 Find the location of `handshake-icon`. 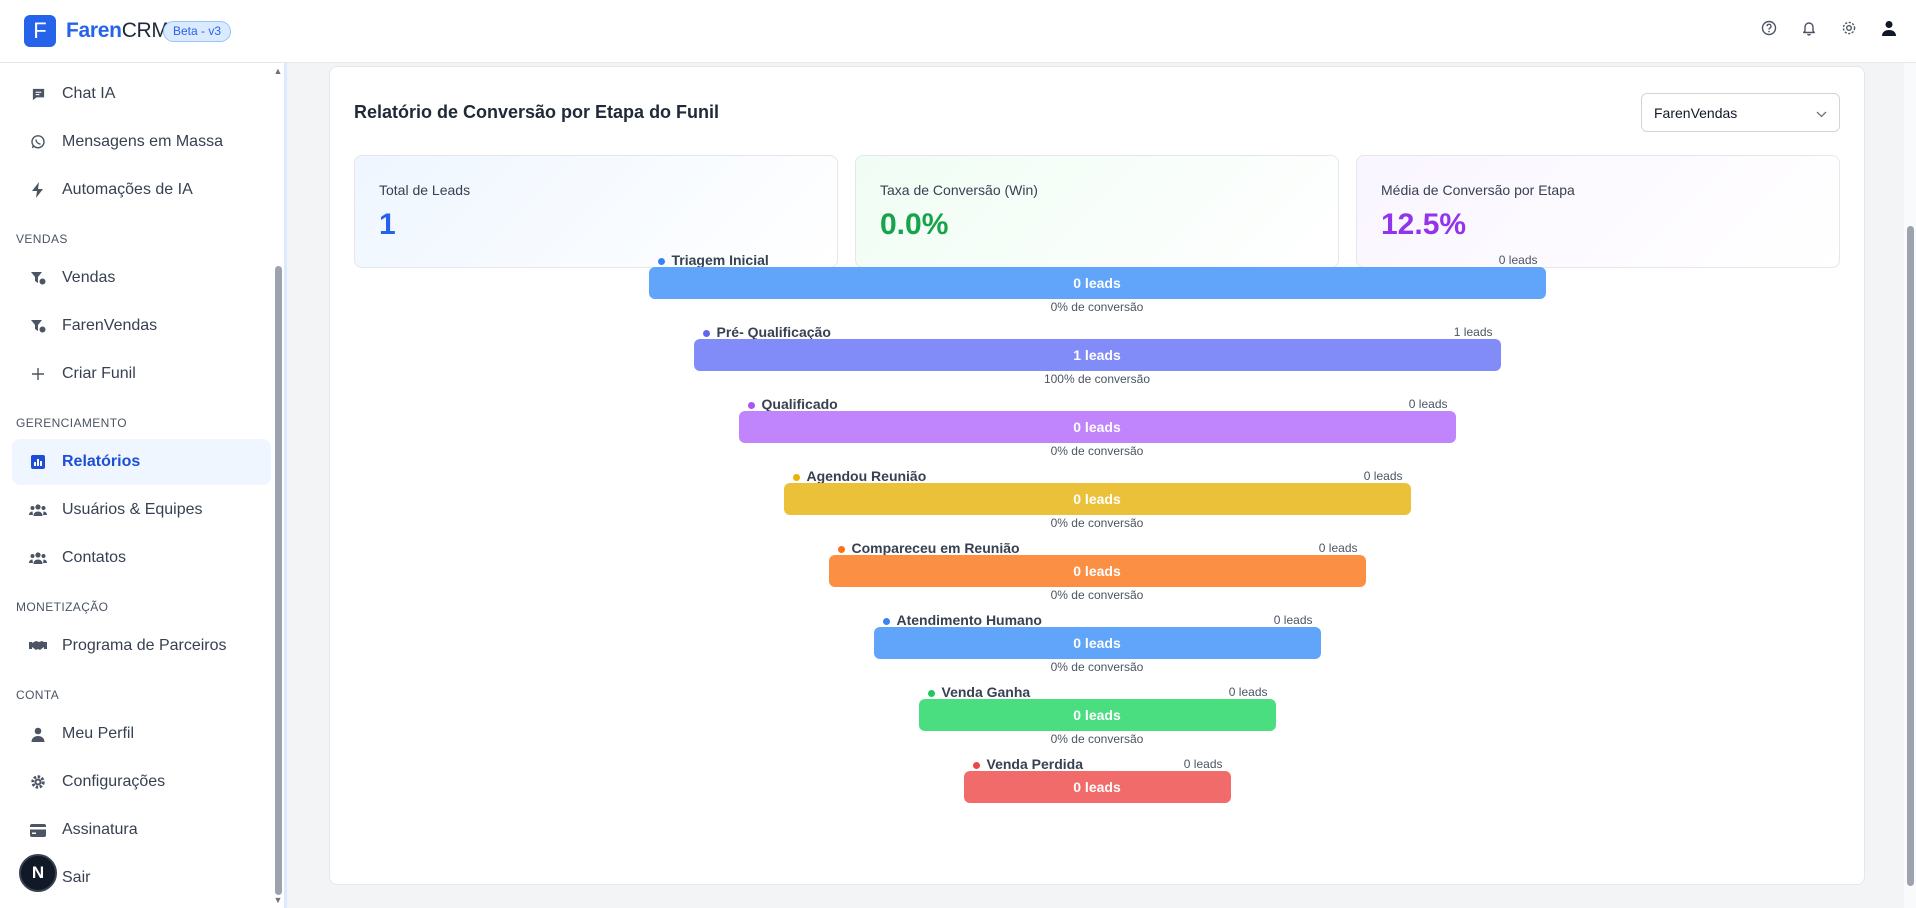

handshake-icon is located at coordinates (38, 646).